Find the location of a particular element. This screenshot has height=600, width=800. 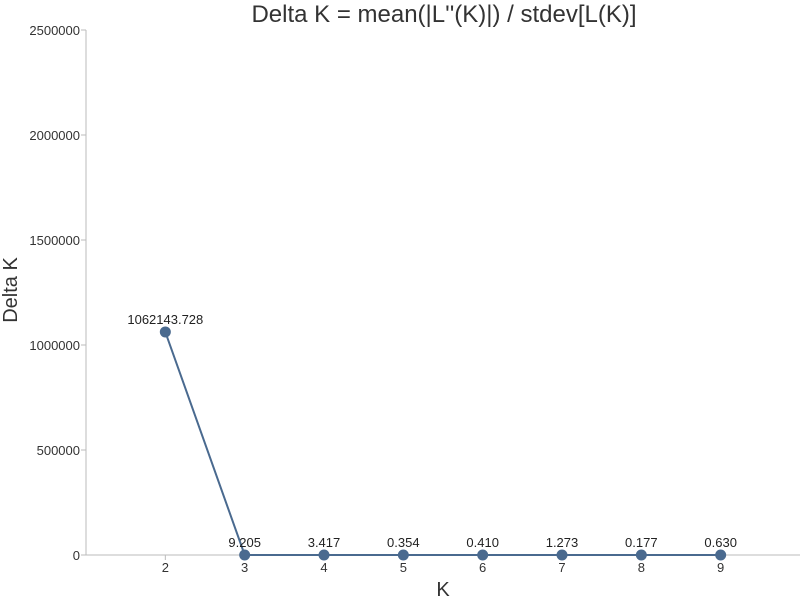

x-tick-label: 6 is located at coordinates (482, 567).